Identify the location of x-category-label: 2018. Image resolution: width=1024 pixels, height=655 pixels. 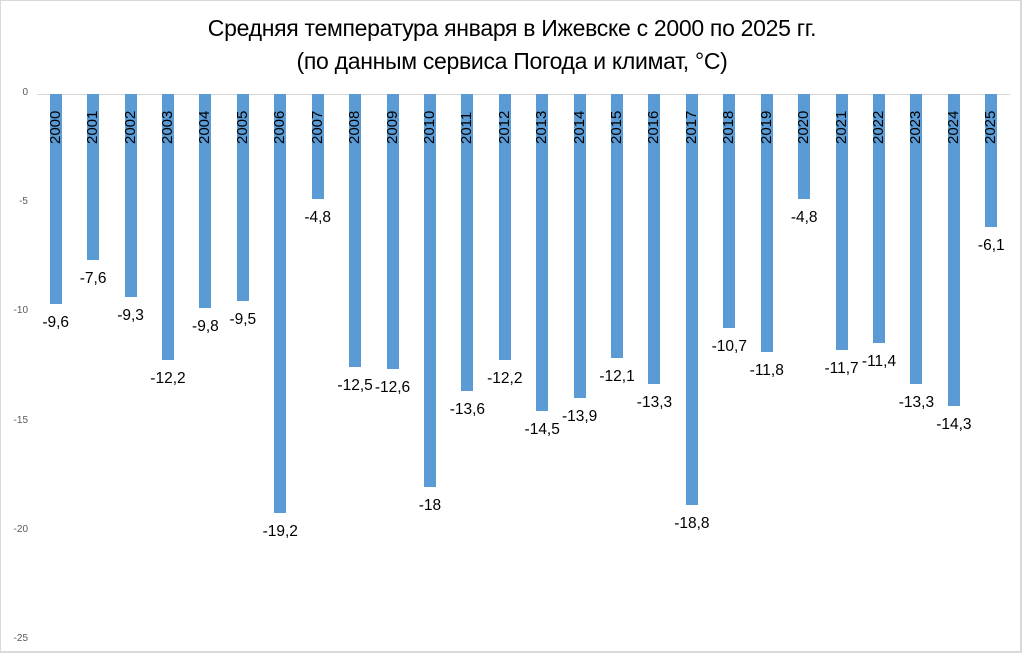
(729, 127).